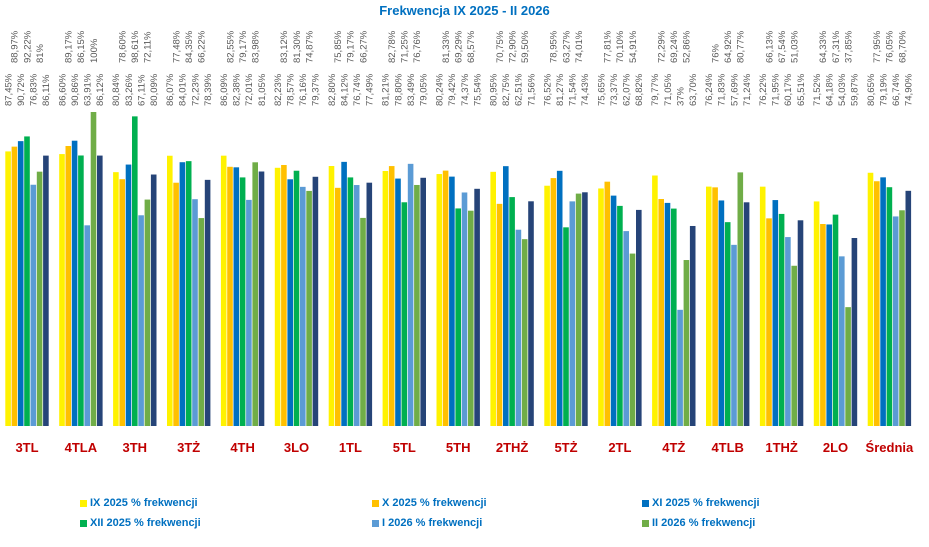 The height and width of the screenshot is (547, 929). What do you see at coordinates (350, 447) in the screenshot?
I see `x-tick-label: 1TL` at bounding box center [350, 447].